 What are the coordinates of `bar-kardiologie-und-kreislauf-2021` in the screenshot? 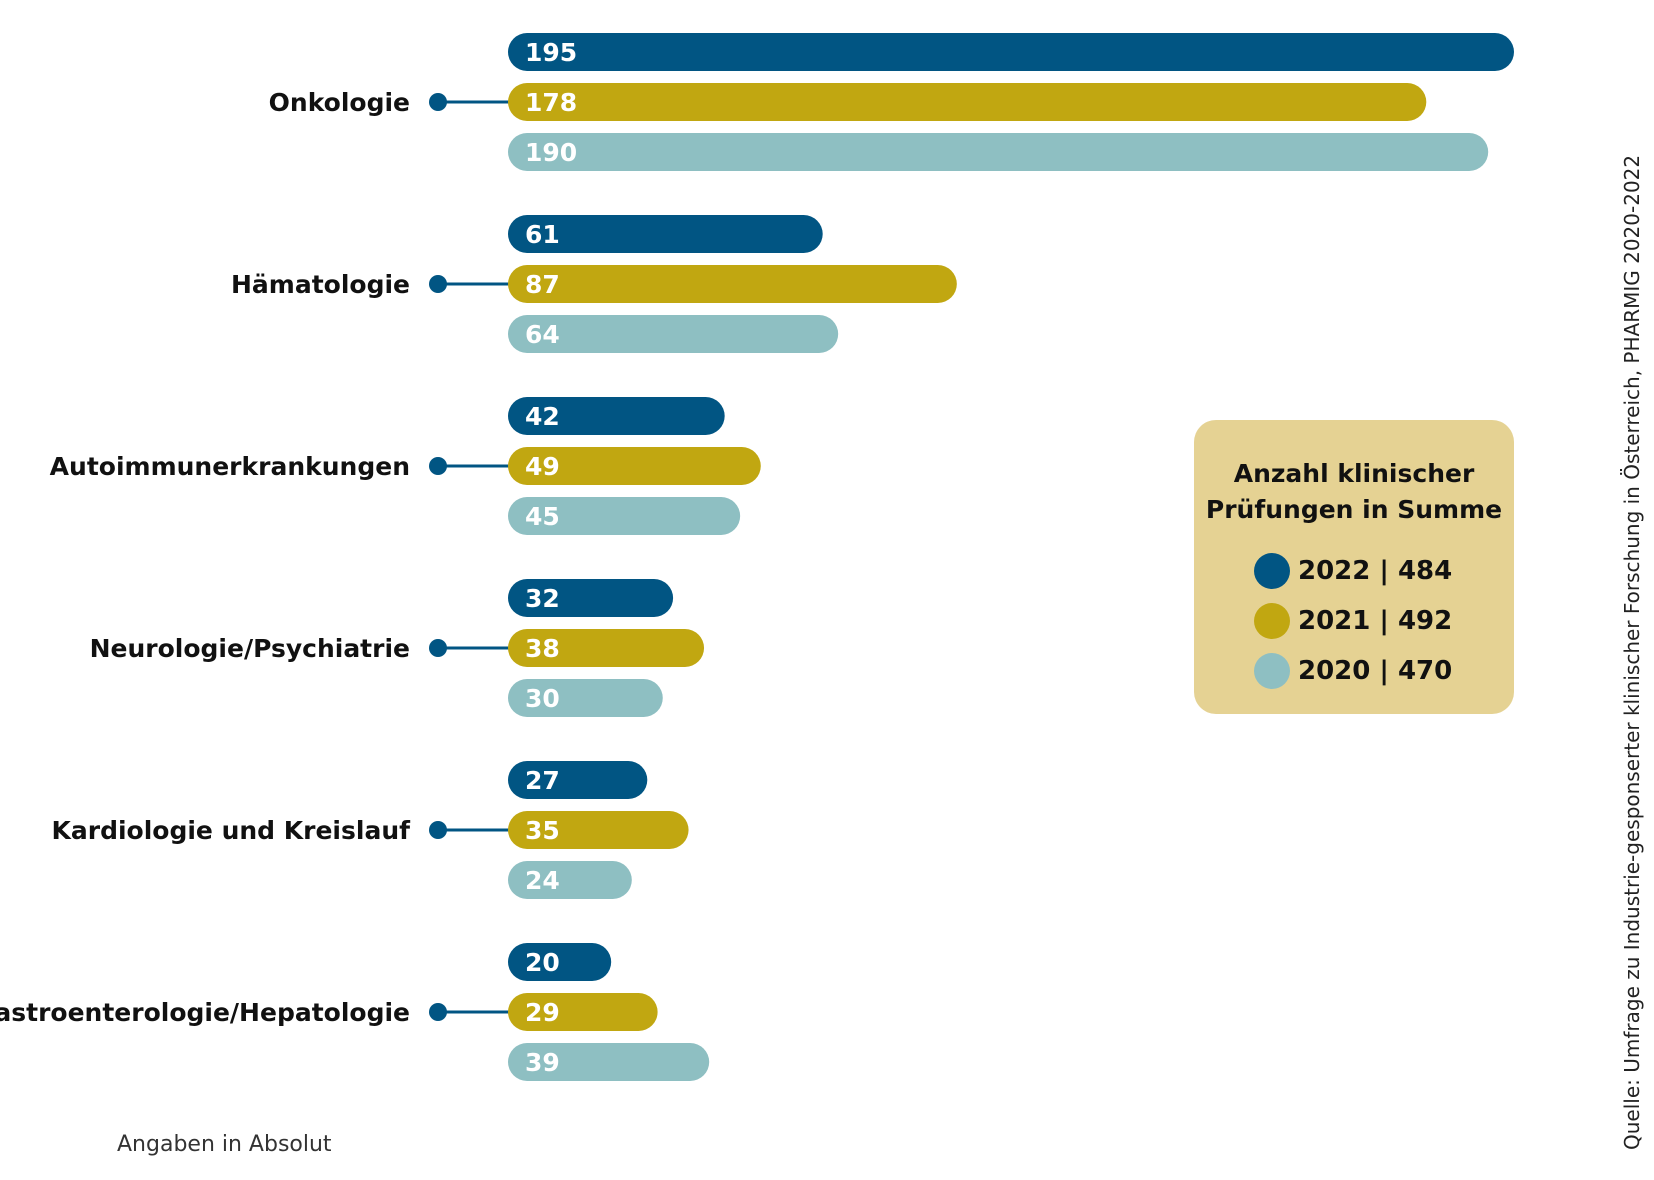 It's located at (598, 830).